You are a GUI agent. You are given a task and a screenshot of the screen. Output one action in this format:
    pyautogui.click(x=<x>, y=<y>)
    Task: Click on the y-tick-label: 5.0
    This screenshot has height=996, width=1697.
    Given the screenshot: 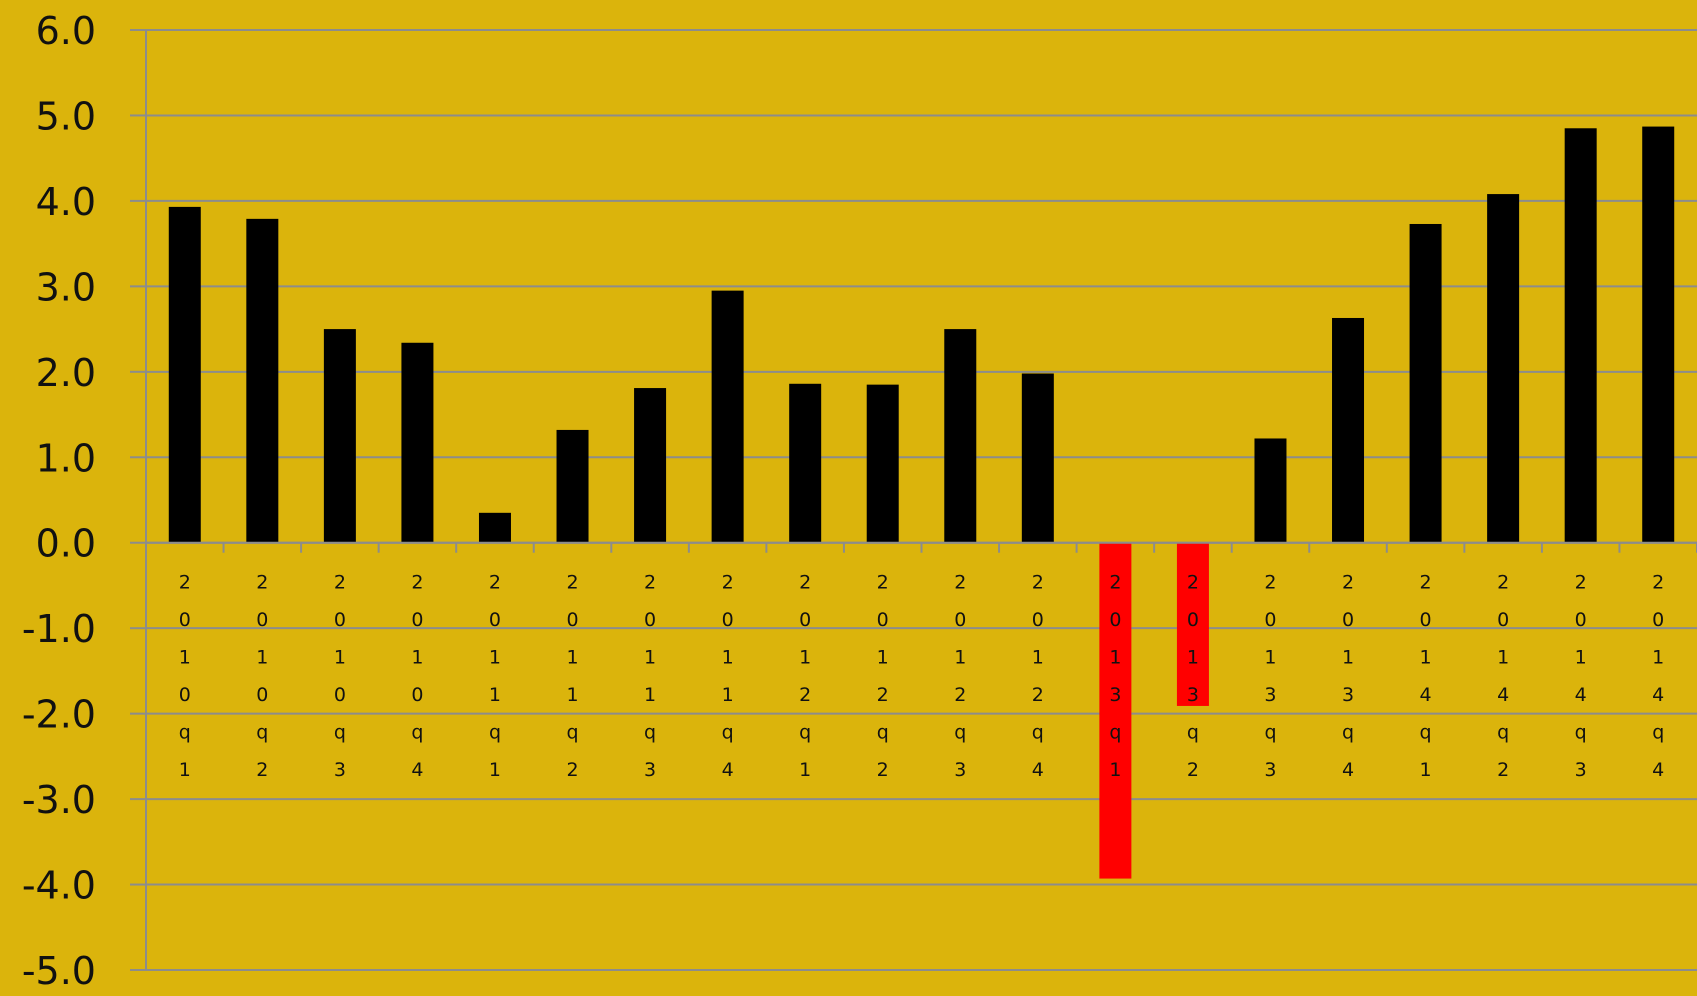 What is the action you would take?
    pyautogui.click(x=66, y=116)
    